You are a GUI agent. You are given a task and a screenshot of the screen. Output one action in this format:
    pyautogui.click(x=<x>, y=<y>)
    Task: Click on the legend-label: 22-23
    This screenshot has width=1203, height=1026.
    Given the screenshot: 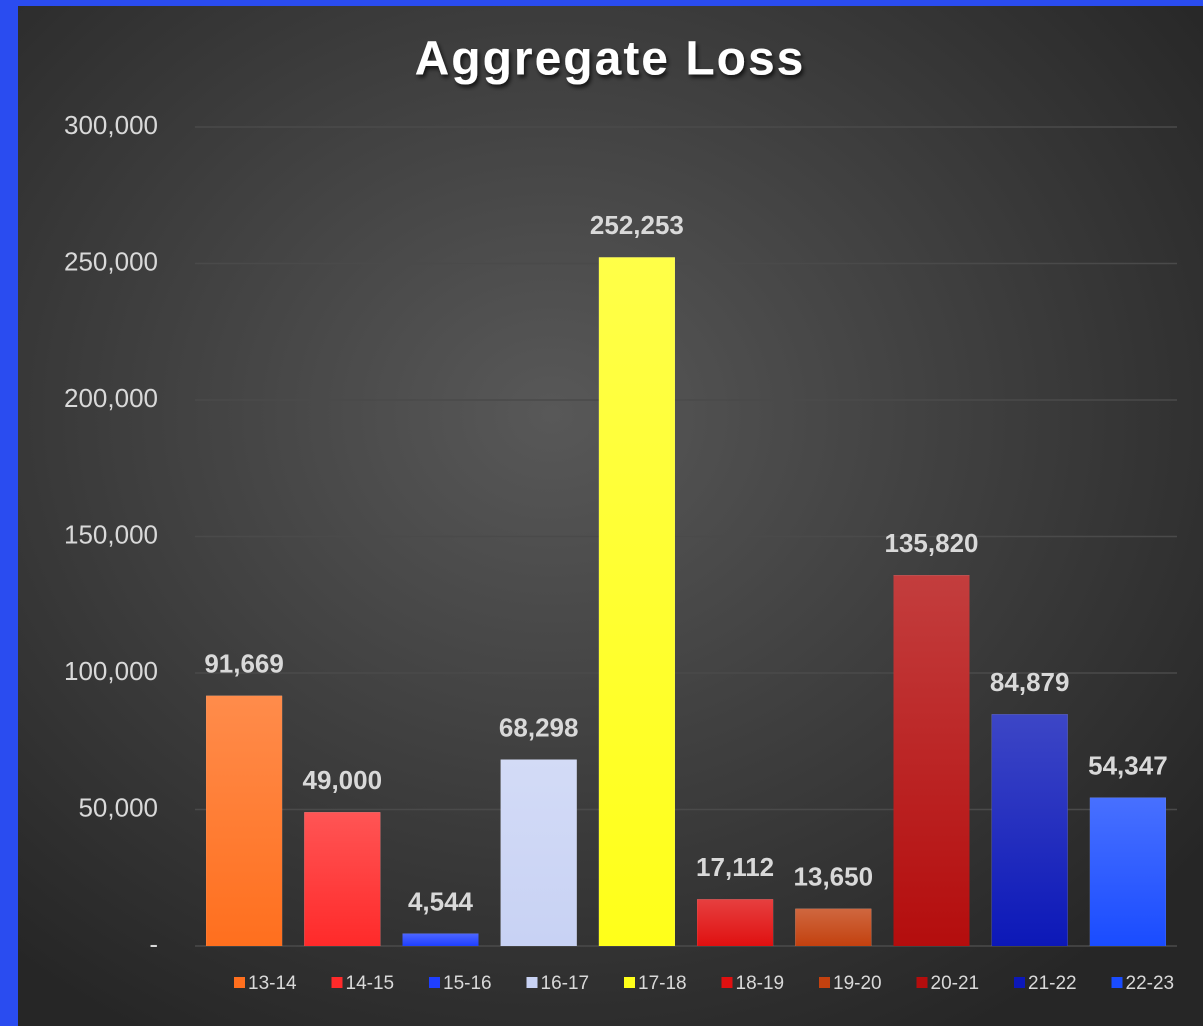 What is the action you would take?
    pyautogui.click(x=1150, y=983)
    